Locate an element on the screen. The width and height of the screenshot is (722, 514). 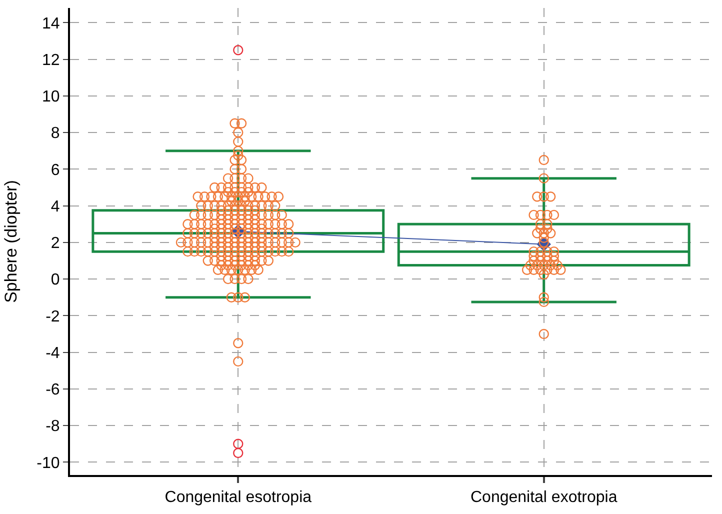
y-tick-label: 2 is located at coordinates (55, 243).